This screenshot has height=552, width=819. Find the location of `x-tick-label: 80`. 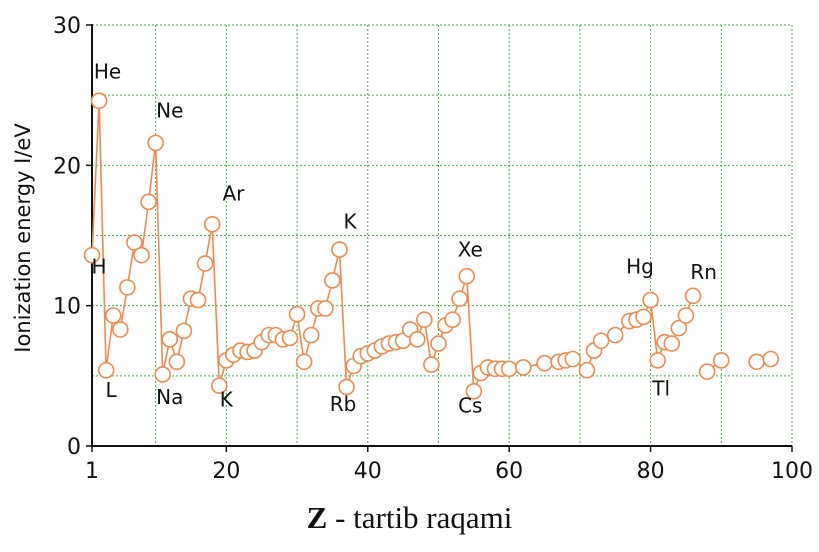

x-tick-label: 80 is located at coordinates (651, 471).